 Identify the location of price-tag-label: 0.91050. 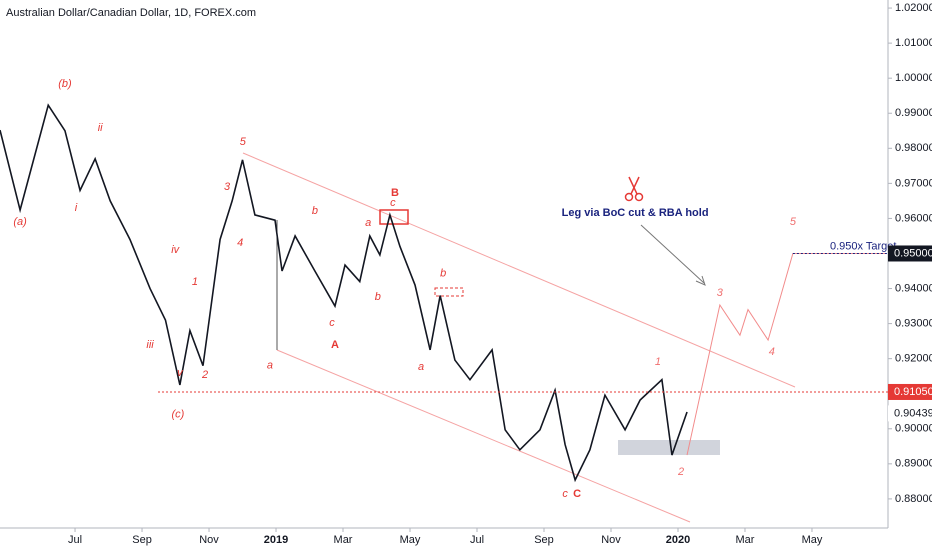
(913, 392).